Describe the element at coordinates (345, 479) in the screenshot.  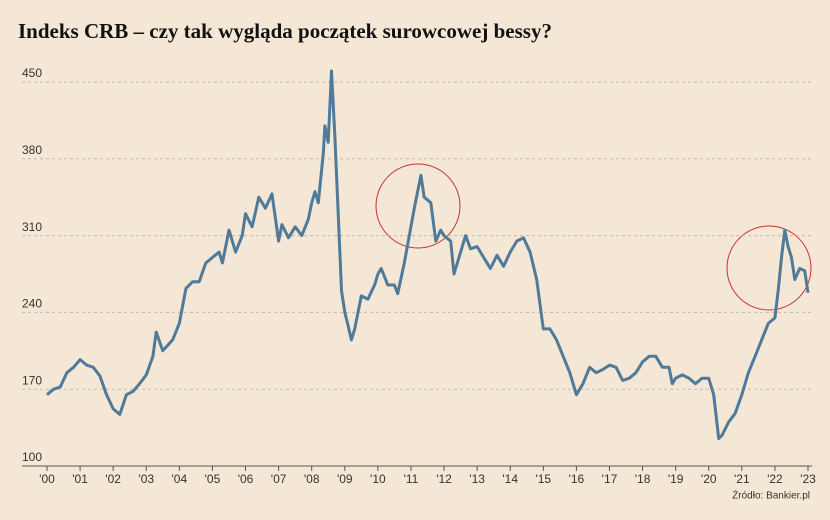
I see `x-tick-label: '09` at that location.